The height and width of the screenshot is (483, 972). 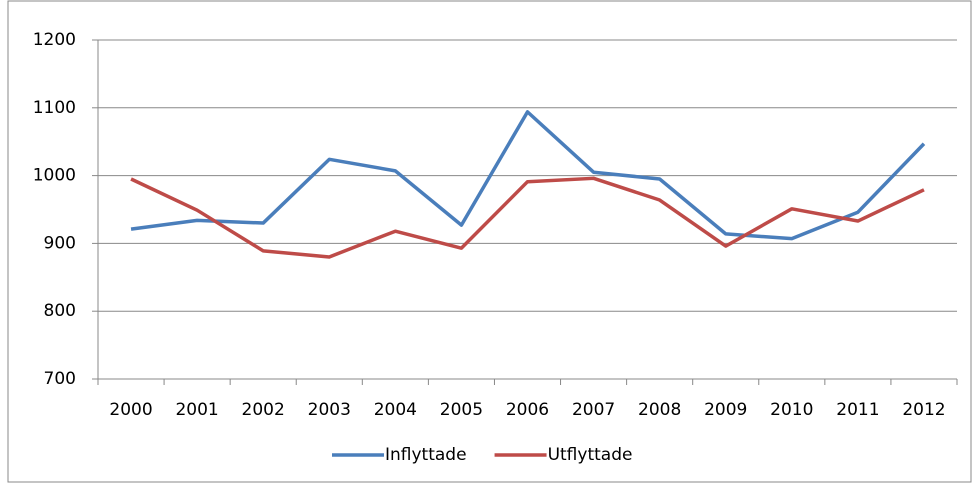 What do you see at coordinates (857, 410) in the screenshot?
I see `x-tick-label: 2011` at bounding box center [857, 410].